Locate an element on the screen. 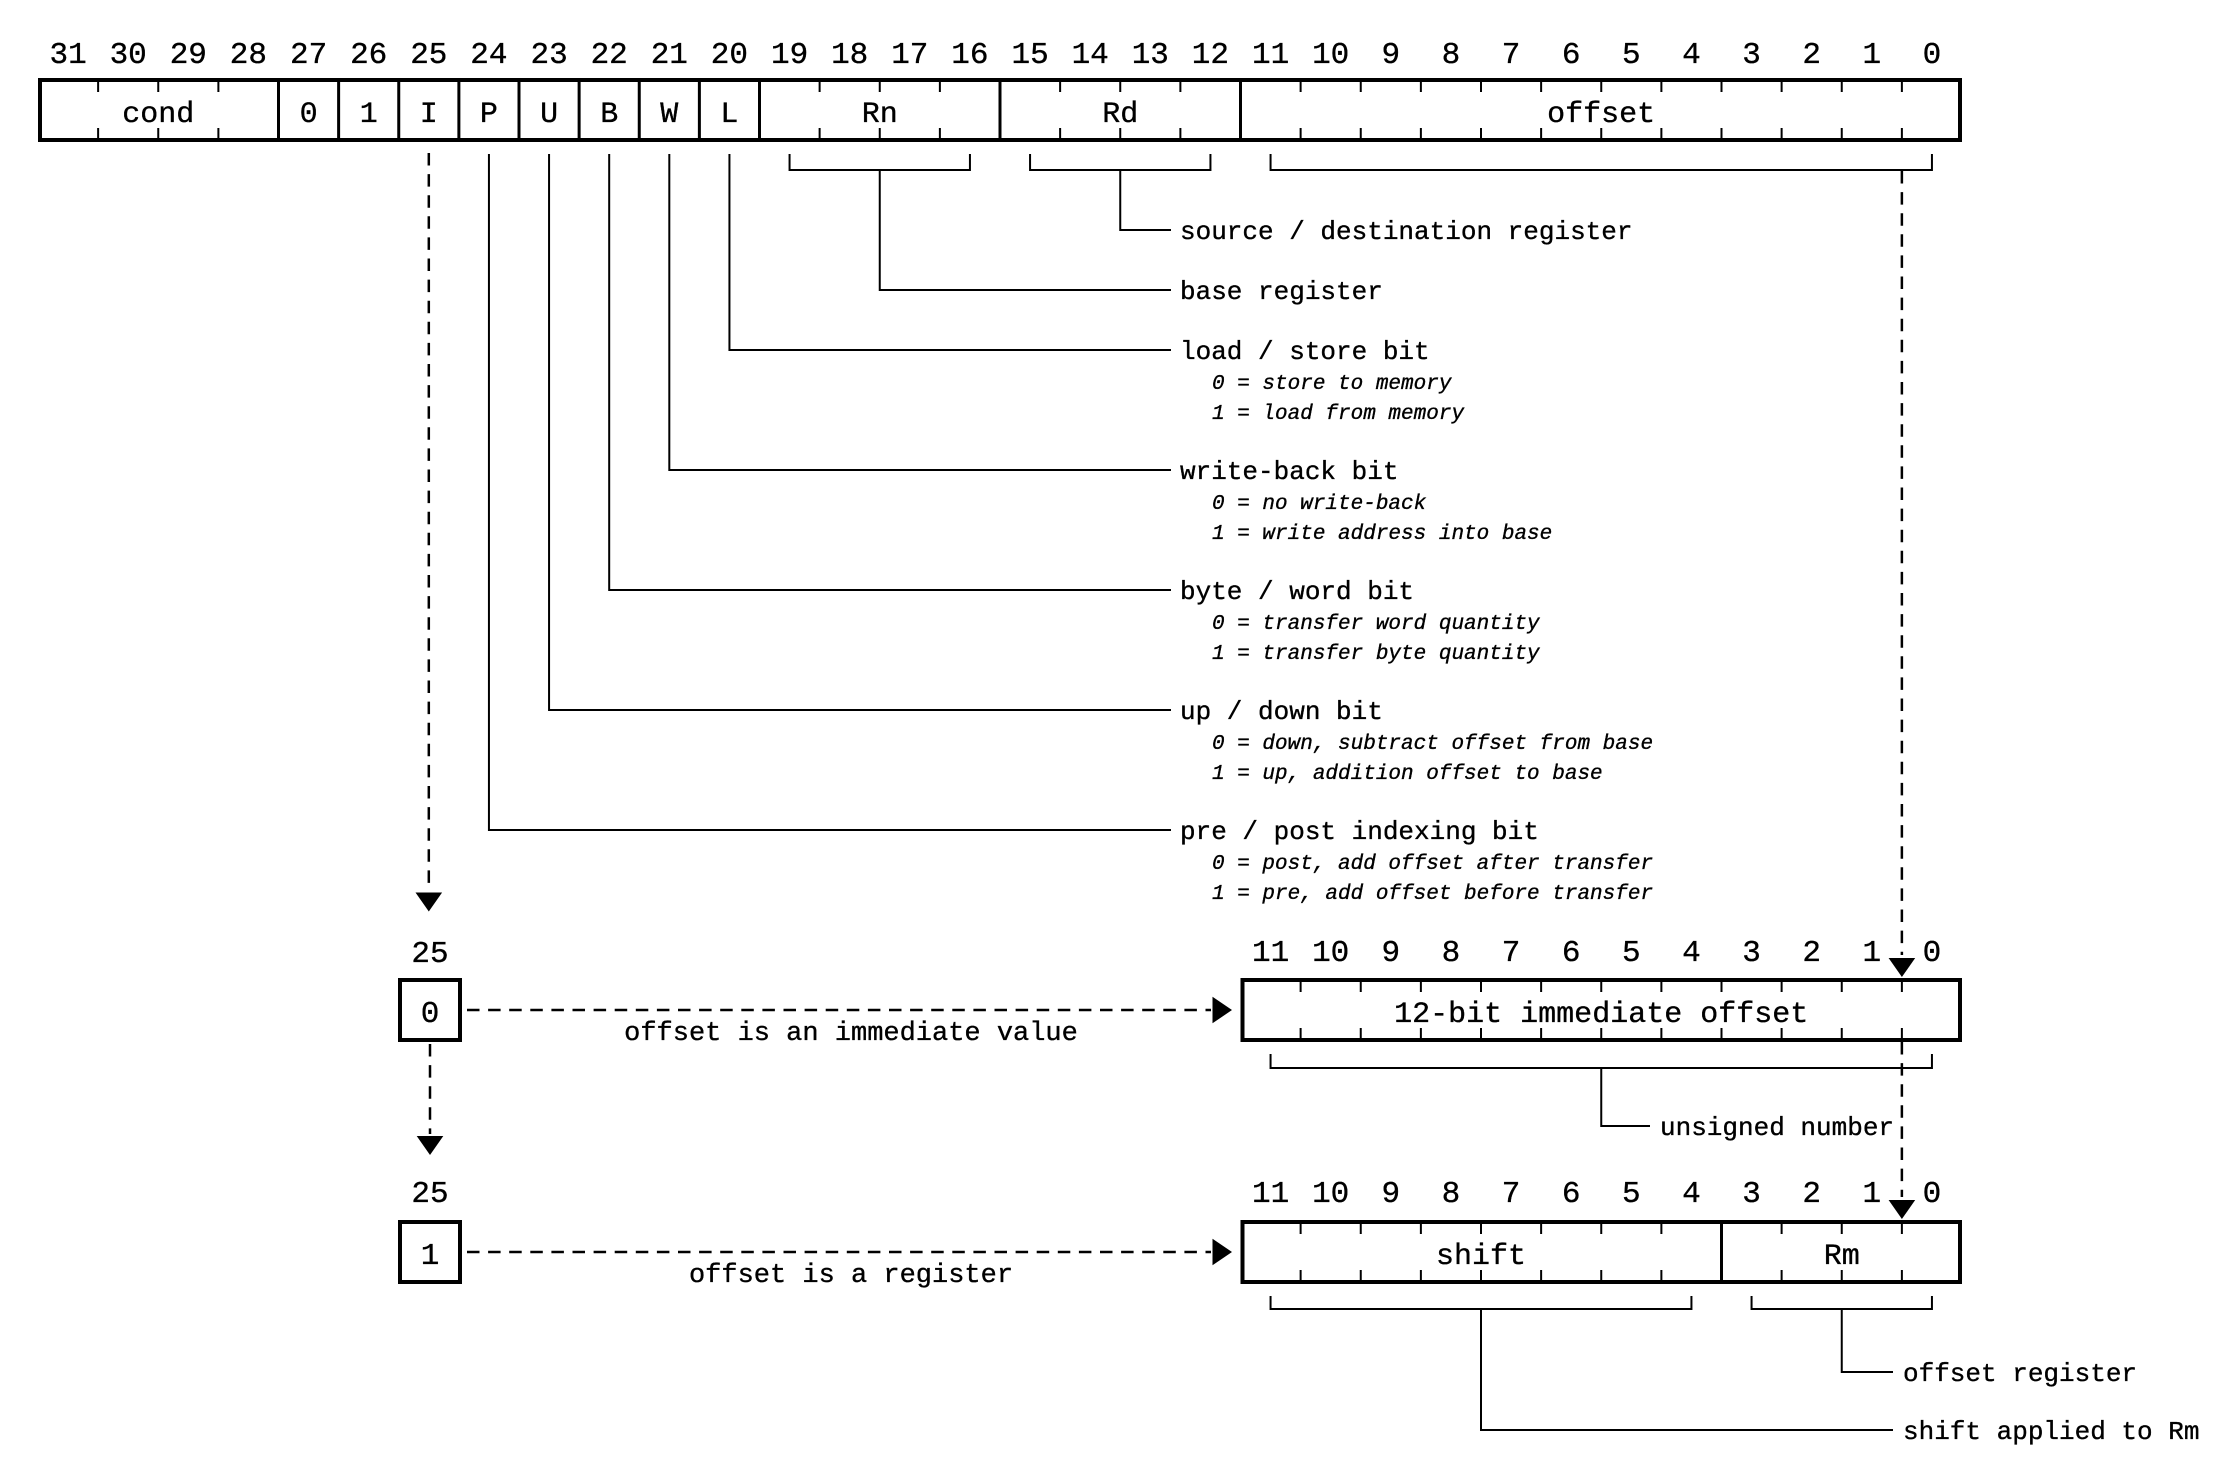  svg-text: offset is an immediate value is located at coordinates (851, 1034).